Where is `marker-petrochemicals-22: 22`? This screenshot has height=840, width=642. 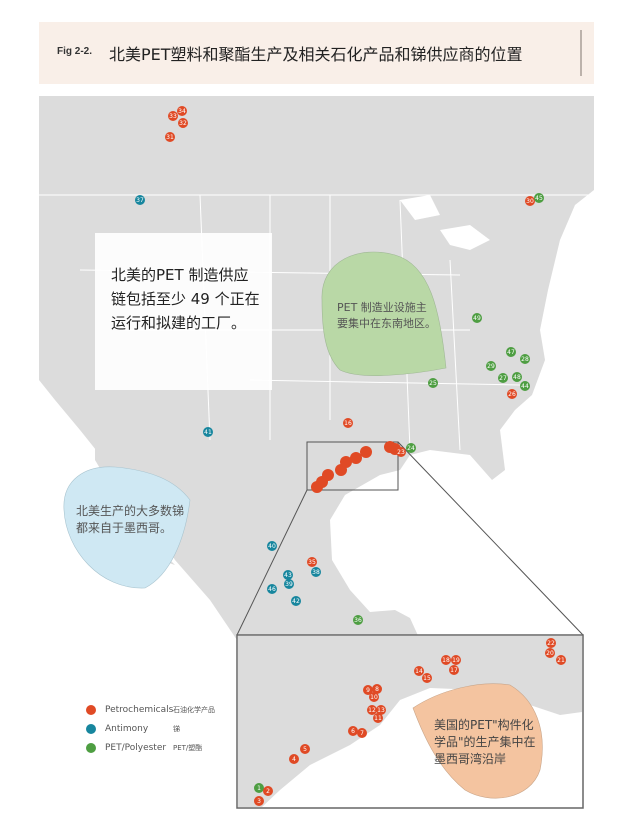 marker-petrochemicals-22: 22 is located at coordinates (551, 643).